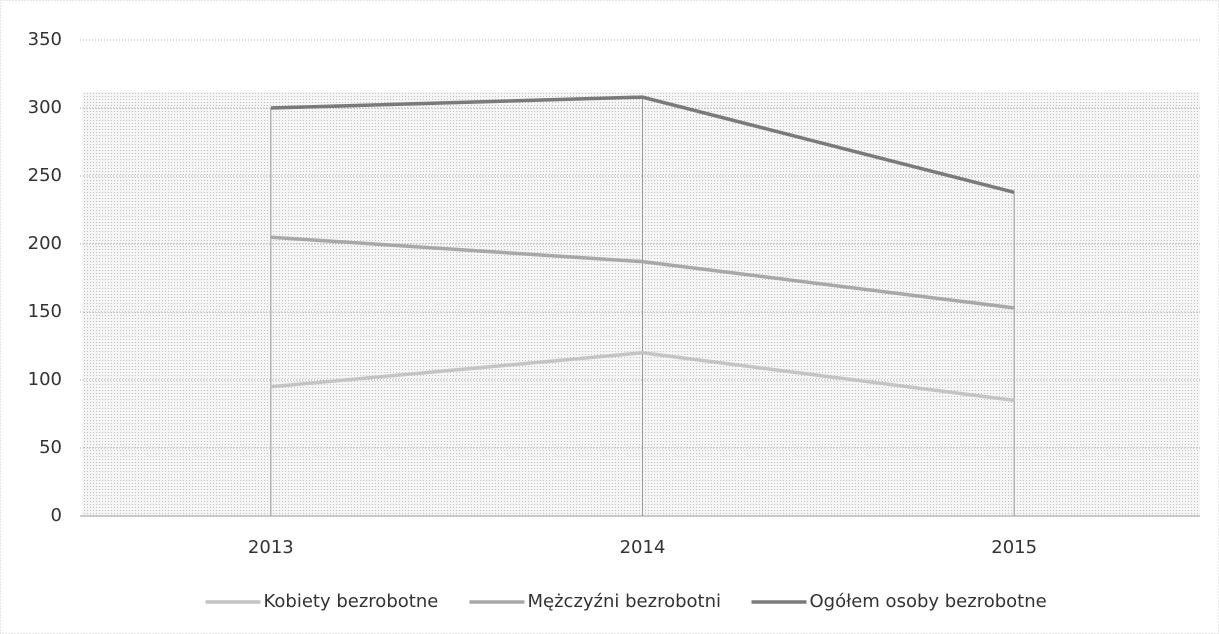 The width and height of the screenshot is (1219, 634). Describe the element at coordinates (56, 515) in the screenshot. I see `y-tick-label: 0` at that location.